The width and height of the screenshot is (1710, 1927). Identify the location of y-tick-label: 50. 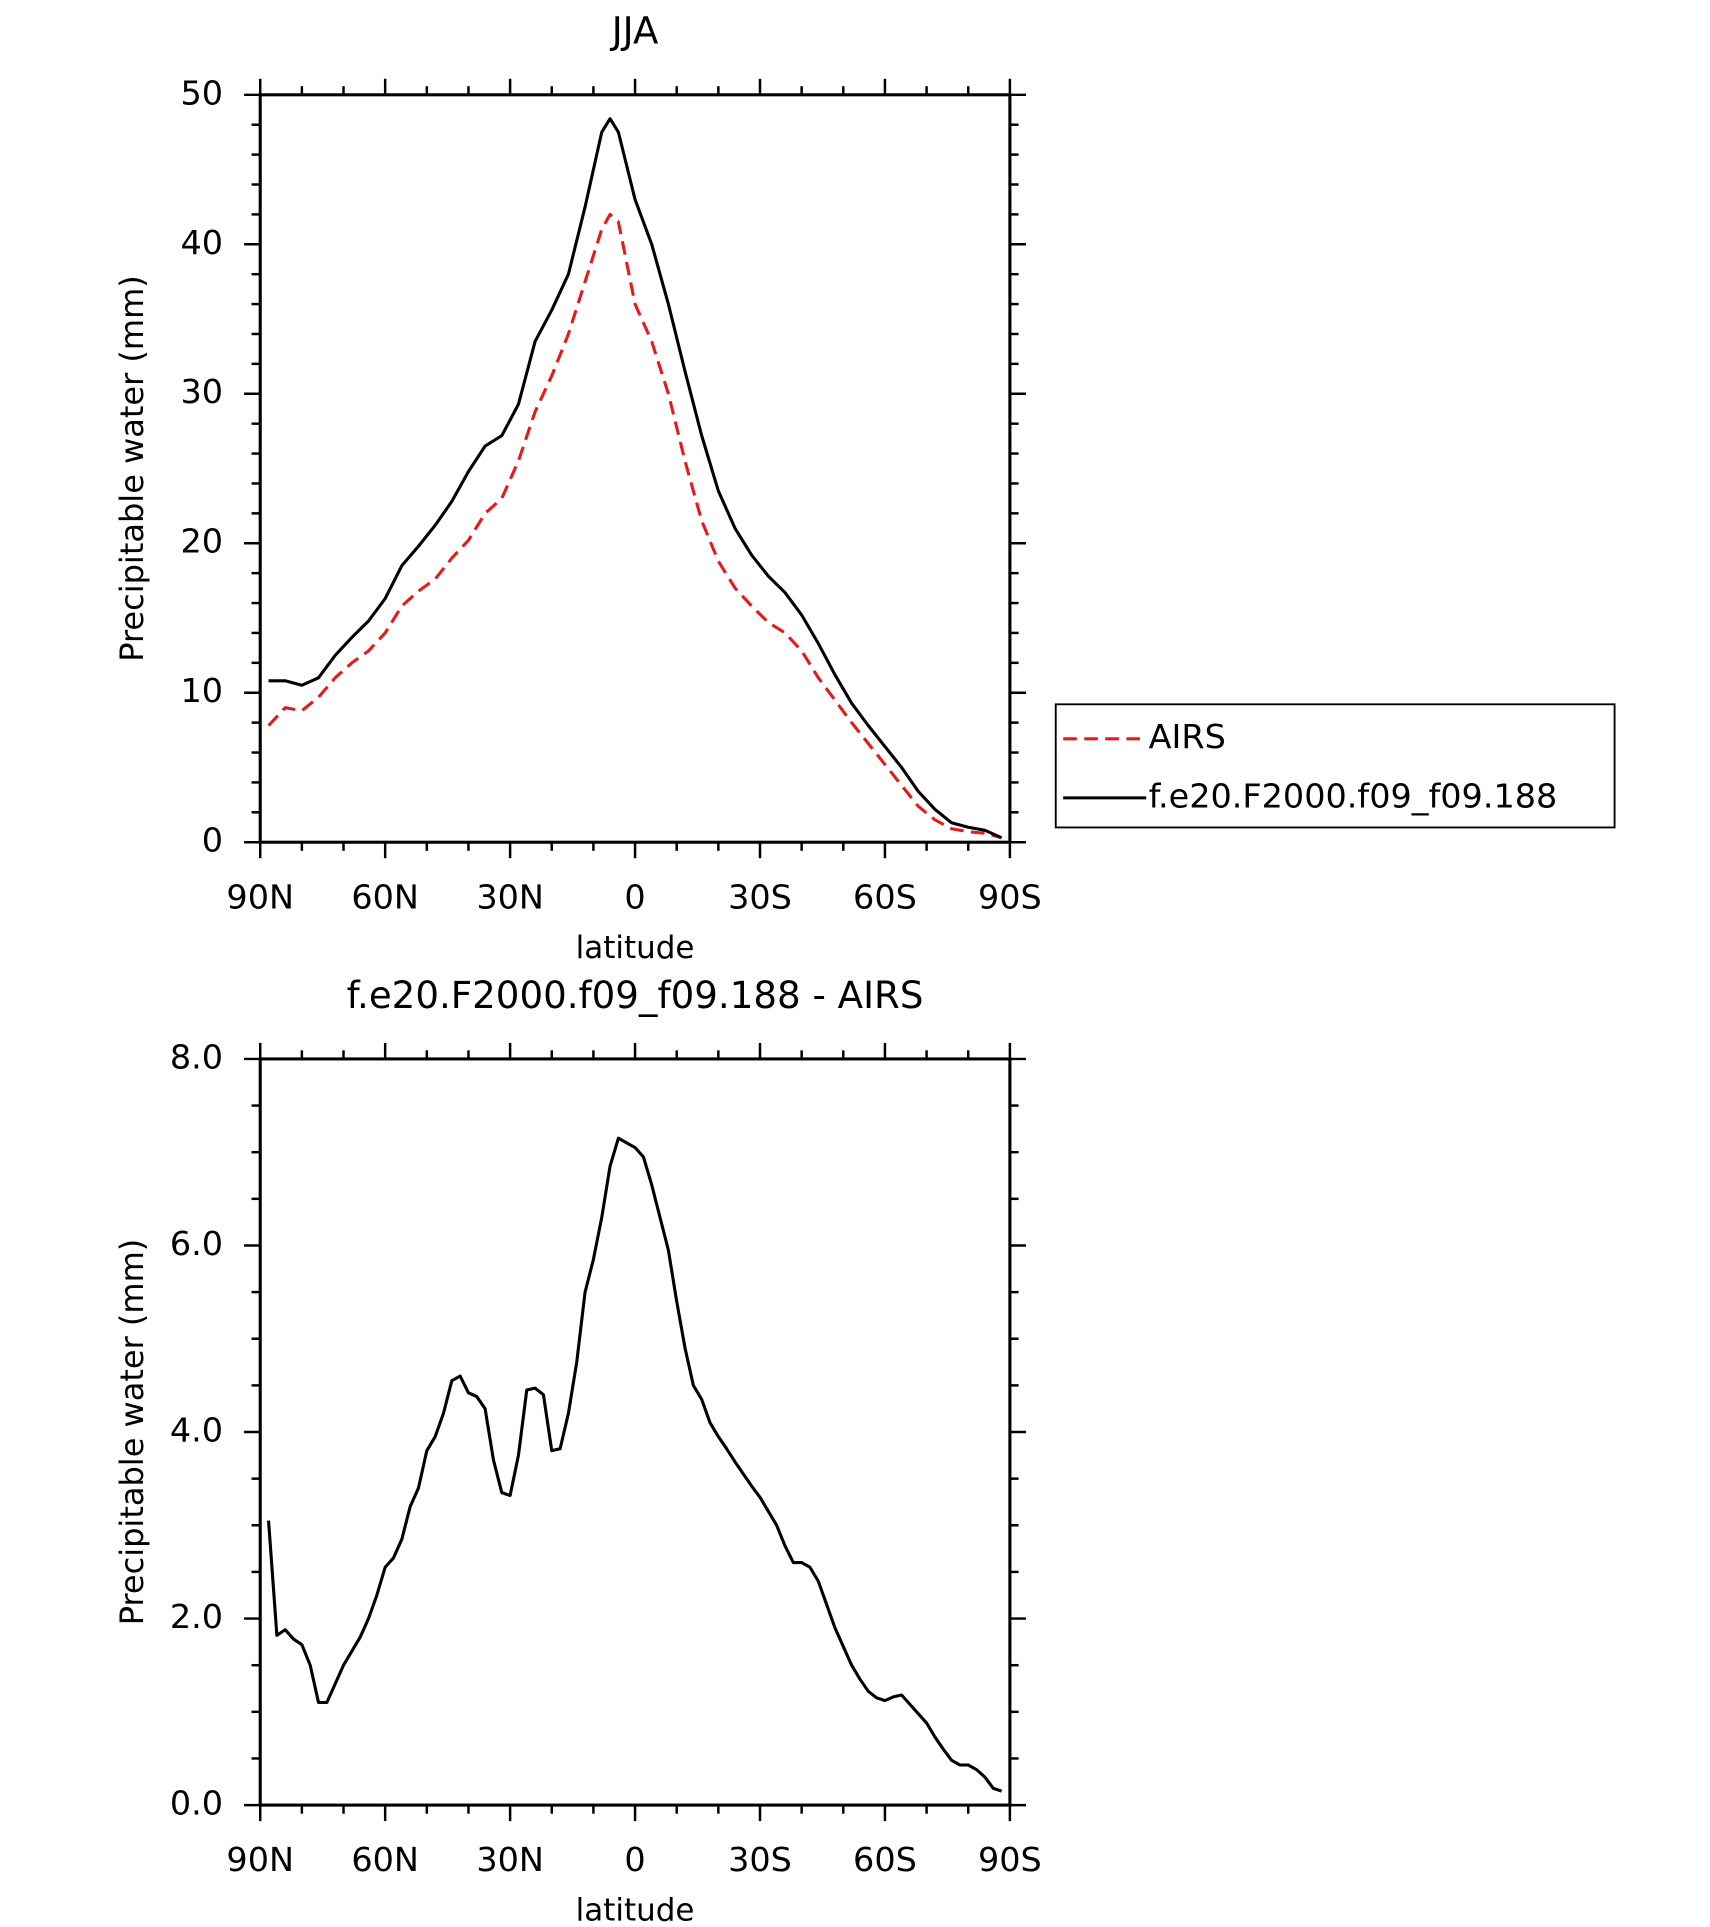
(201, 92).